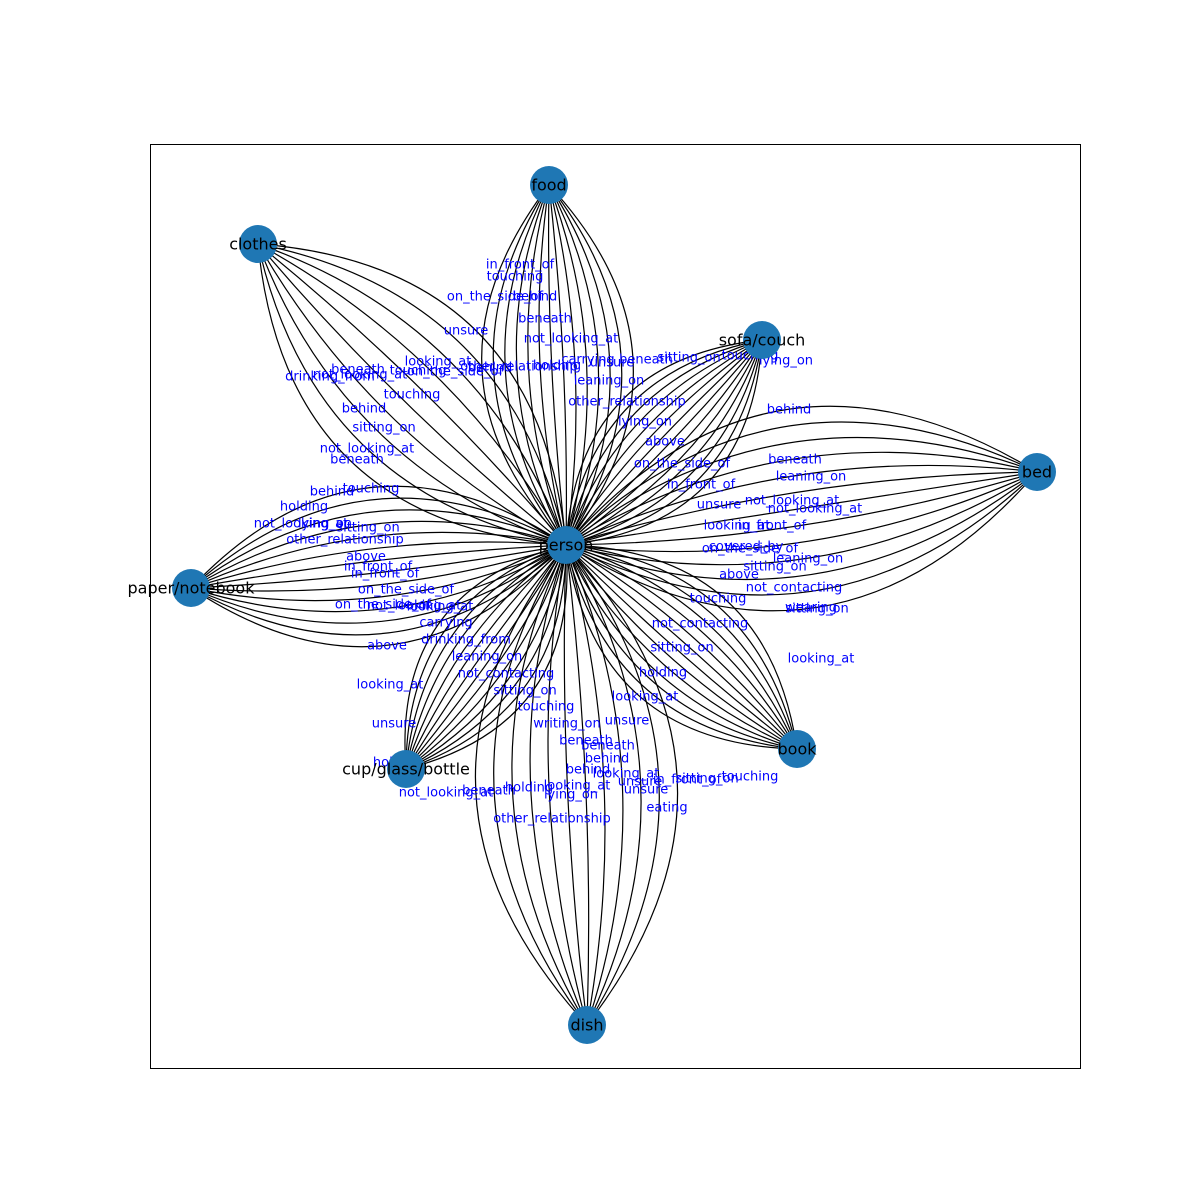 This screenshot has height=1200, width=1200. I want to click on edge-label: touching, so click(546, 707).